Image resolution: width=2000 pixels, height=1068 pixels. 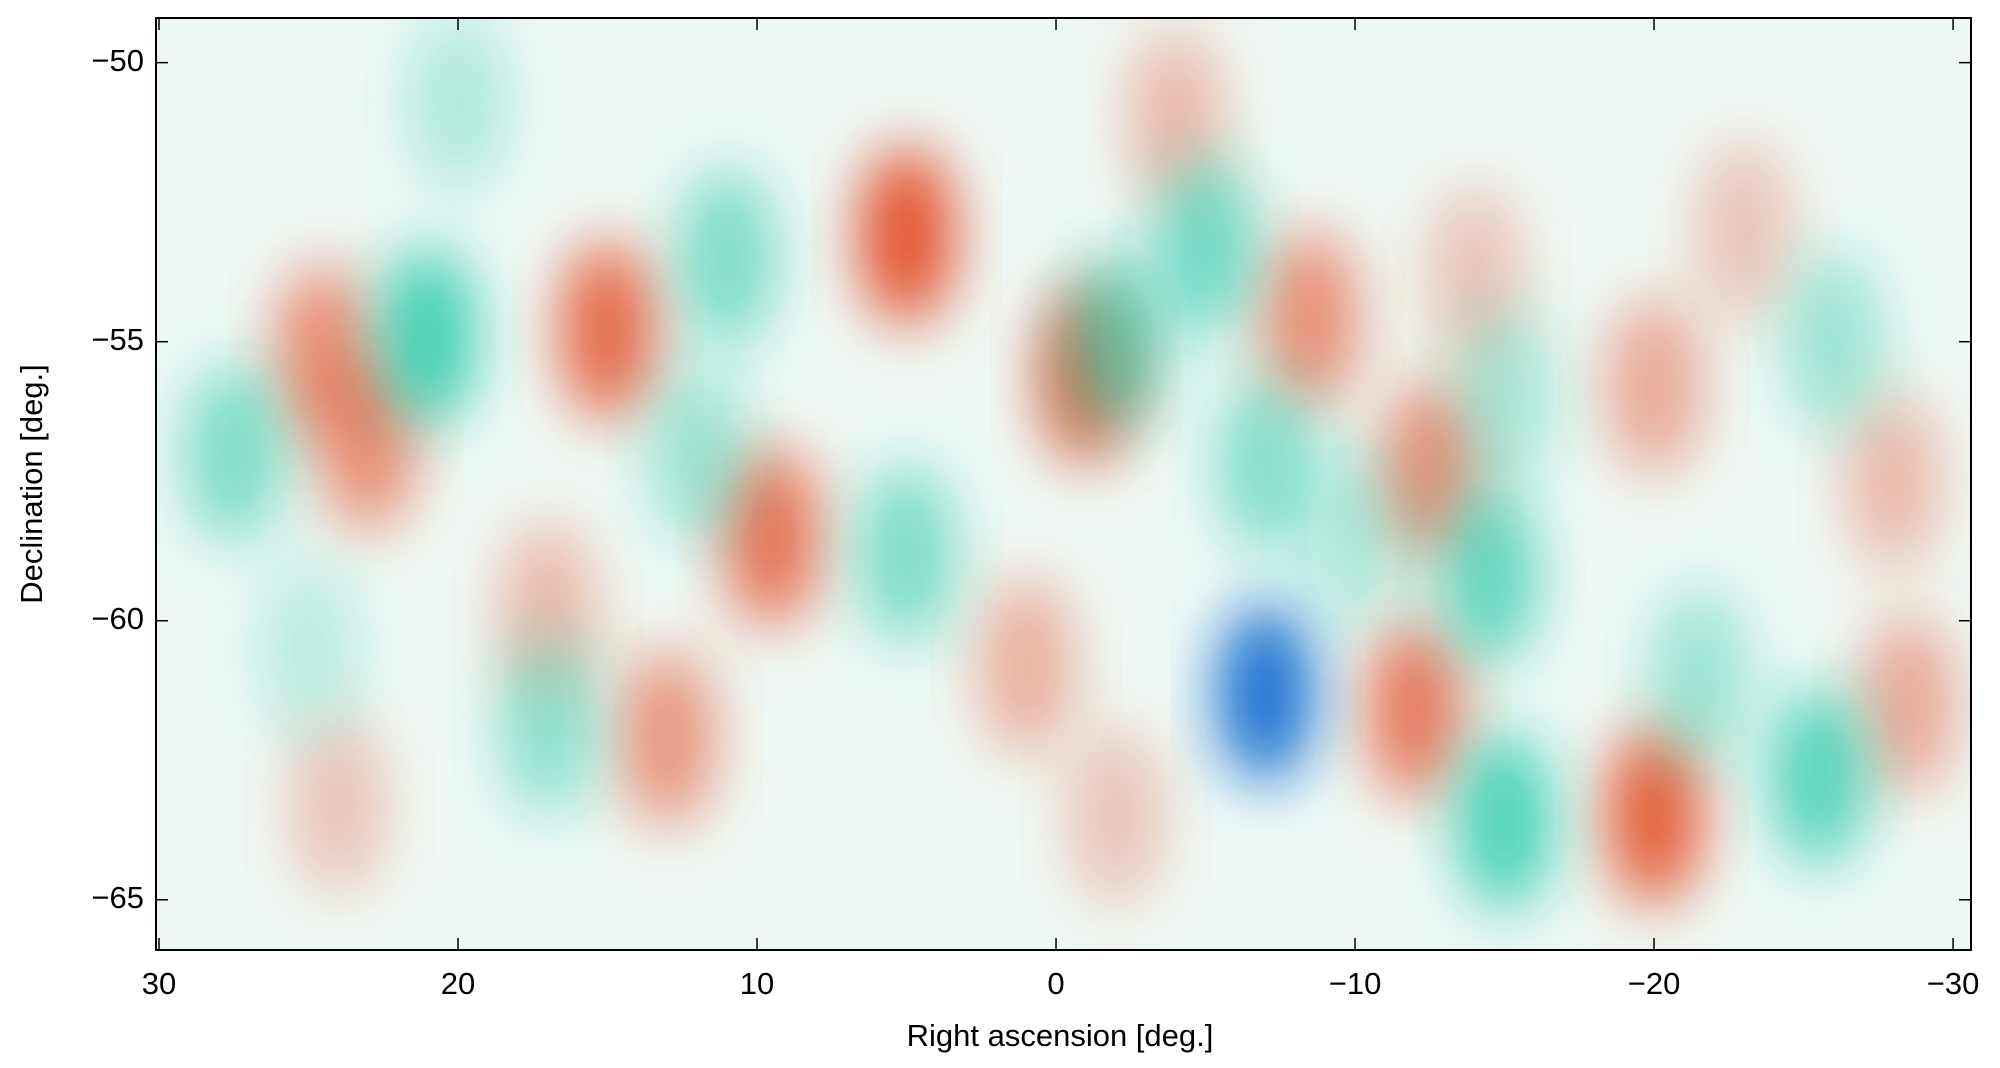 What do you see at coordinates (1355, 983) in the screenshot?
I see `x-tick-label: −10` at bounding box center [1355, 983].